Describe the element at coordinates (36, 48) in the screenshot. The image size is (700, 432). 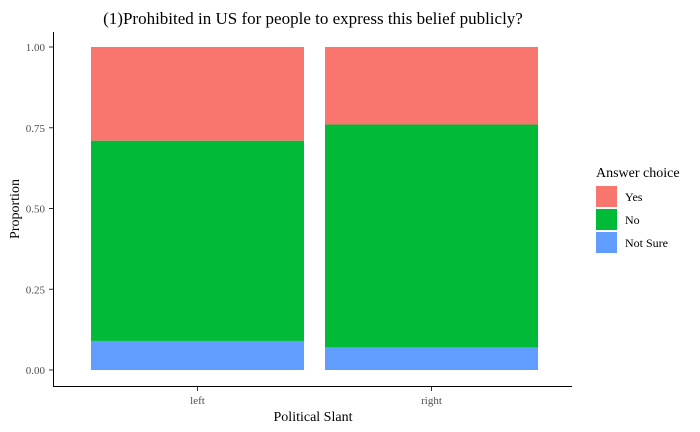
I see `y-tick-label: 1.00` at that location.